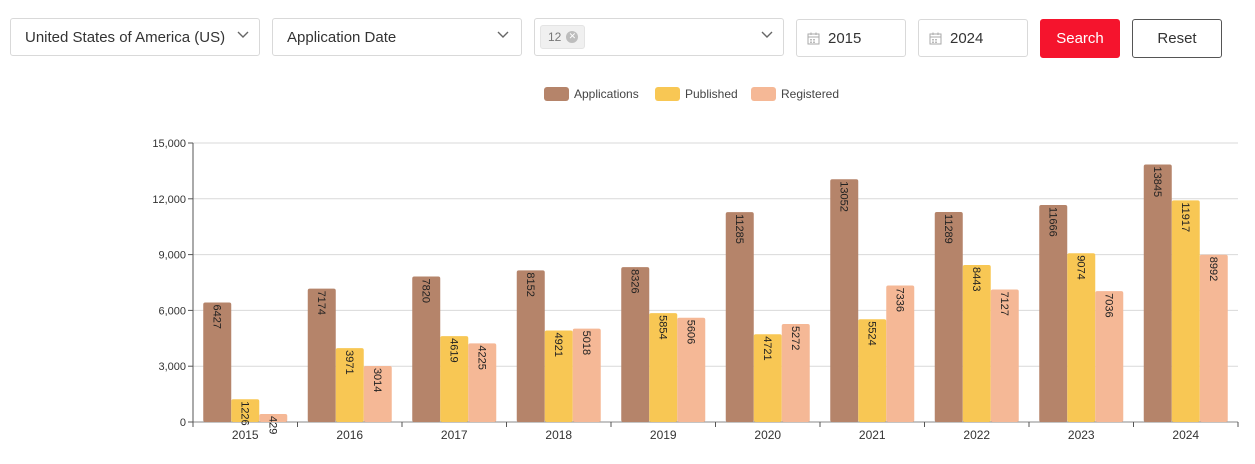  What do you see at coordinates (976, 279) in the screenshot?
I see `data-label: 8443` at bounding box center [976, 279].